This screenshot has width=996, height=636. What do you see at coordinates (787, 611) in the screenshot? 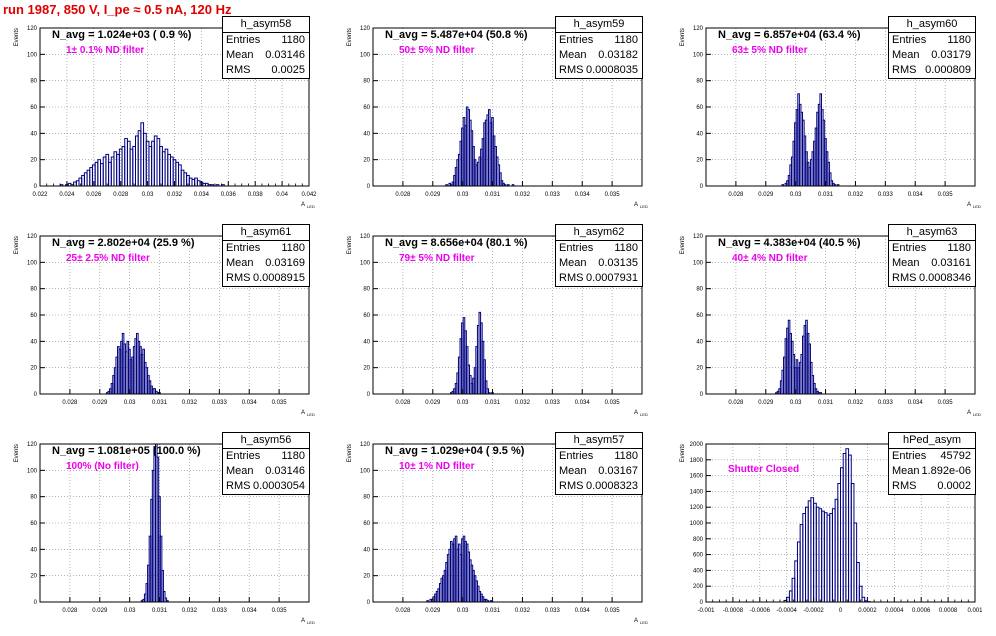
I see `x-tick-label: -0.0004` at bounding box center [787, 611].